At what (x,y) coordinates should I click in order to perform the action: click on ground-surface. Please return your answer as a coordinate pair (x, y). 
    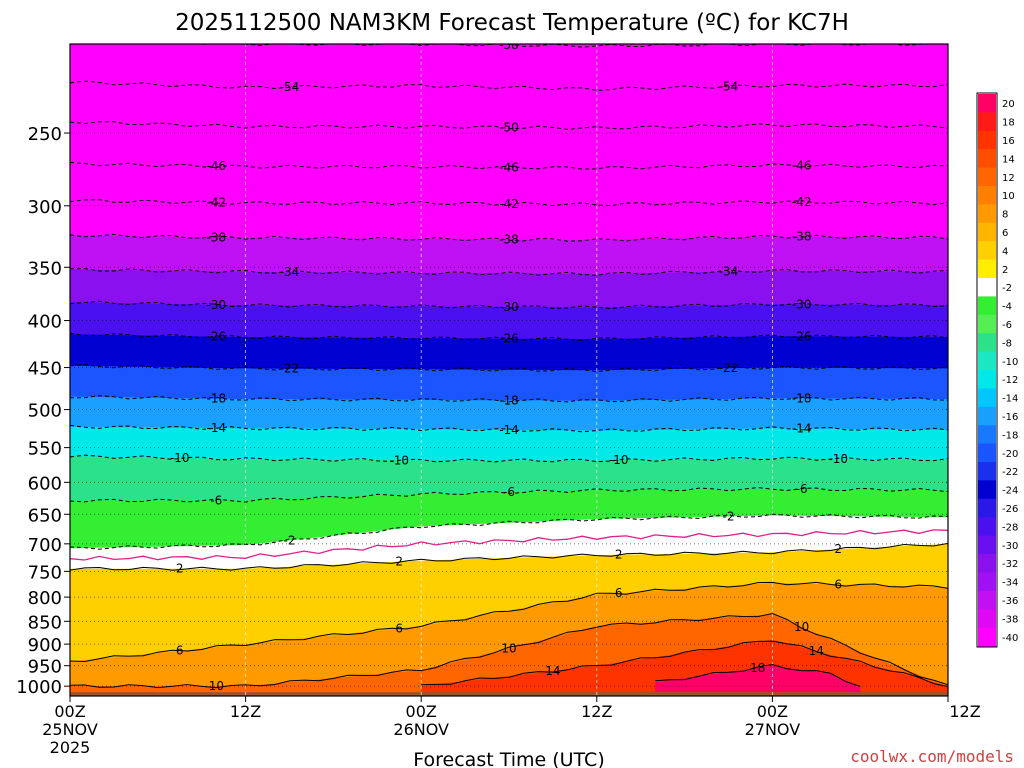
    Looking at the image, I should click on (509, 694).